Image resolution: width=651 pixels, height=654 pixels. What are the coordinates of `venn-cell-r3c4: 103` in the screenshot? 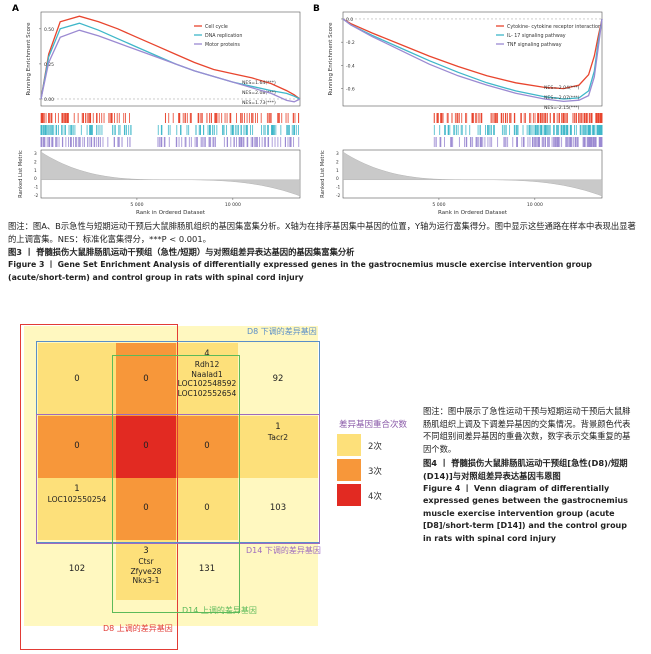 It's located at (278, 509).